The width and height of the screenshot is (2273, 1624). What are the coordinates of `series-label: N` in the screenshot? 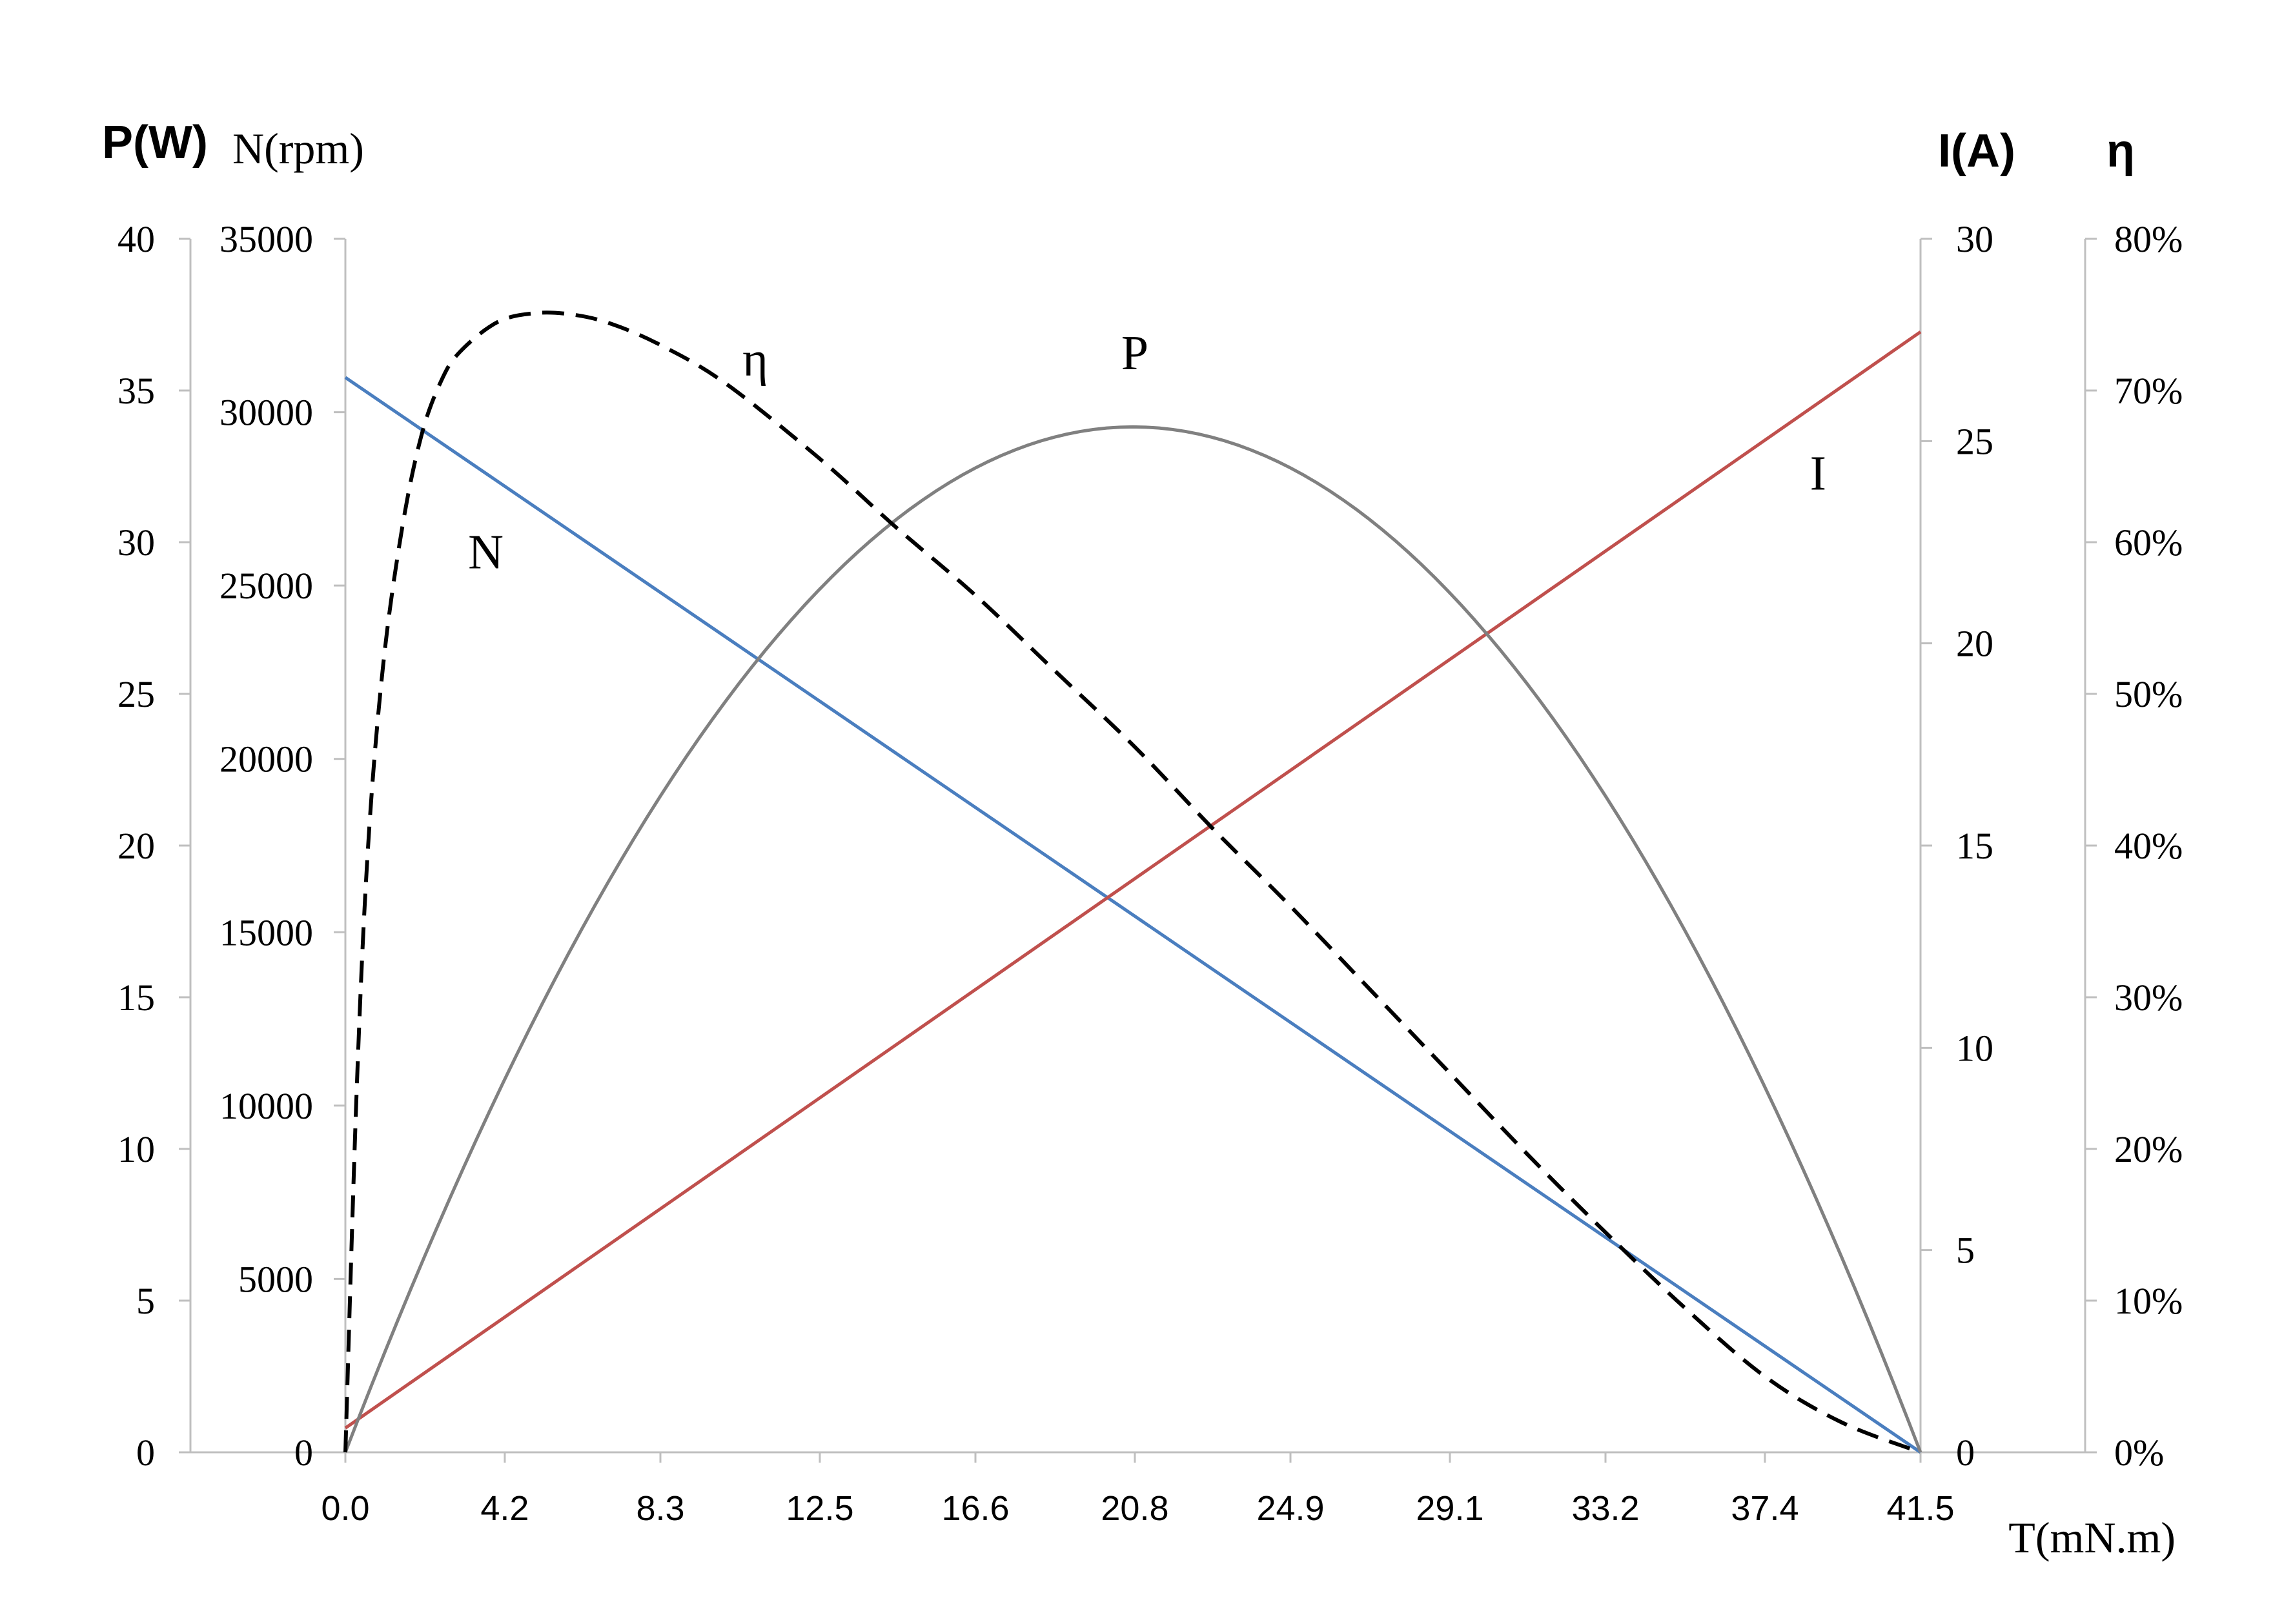 It's located at (486, 552).